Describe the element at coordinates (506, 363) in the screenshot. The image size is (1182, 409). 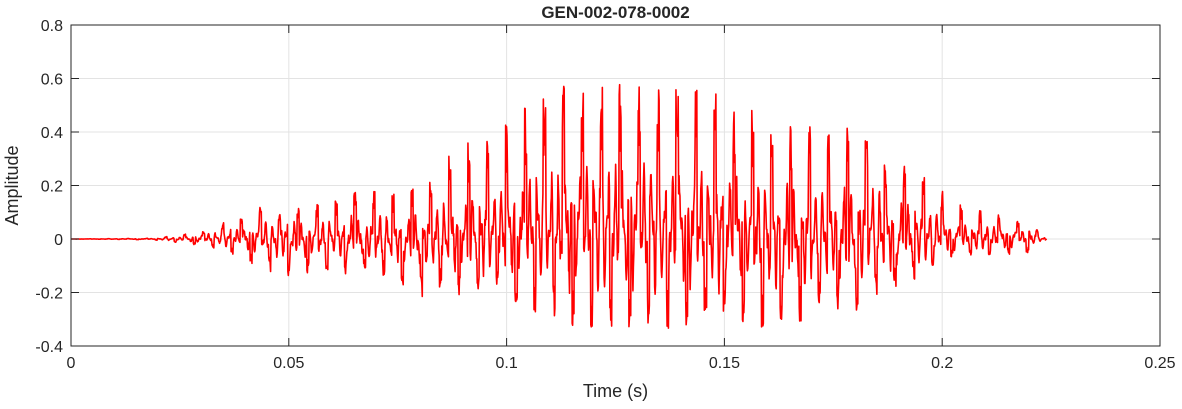
I see `x-tick-label: 0.1` at that location.